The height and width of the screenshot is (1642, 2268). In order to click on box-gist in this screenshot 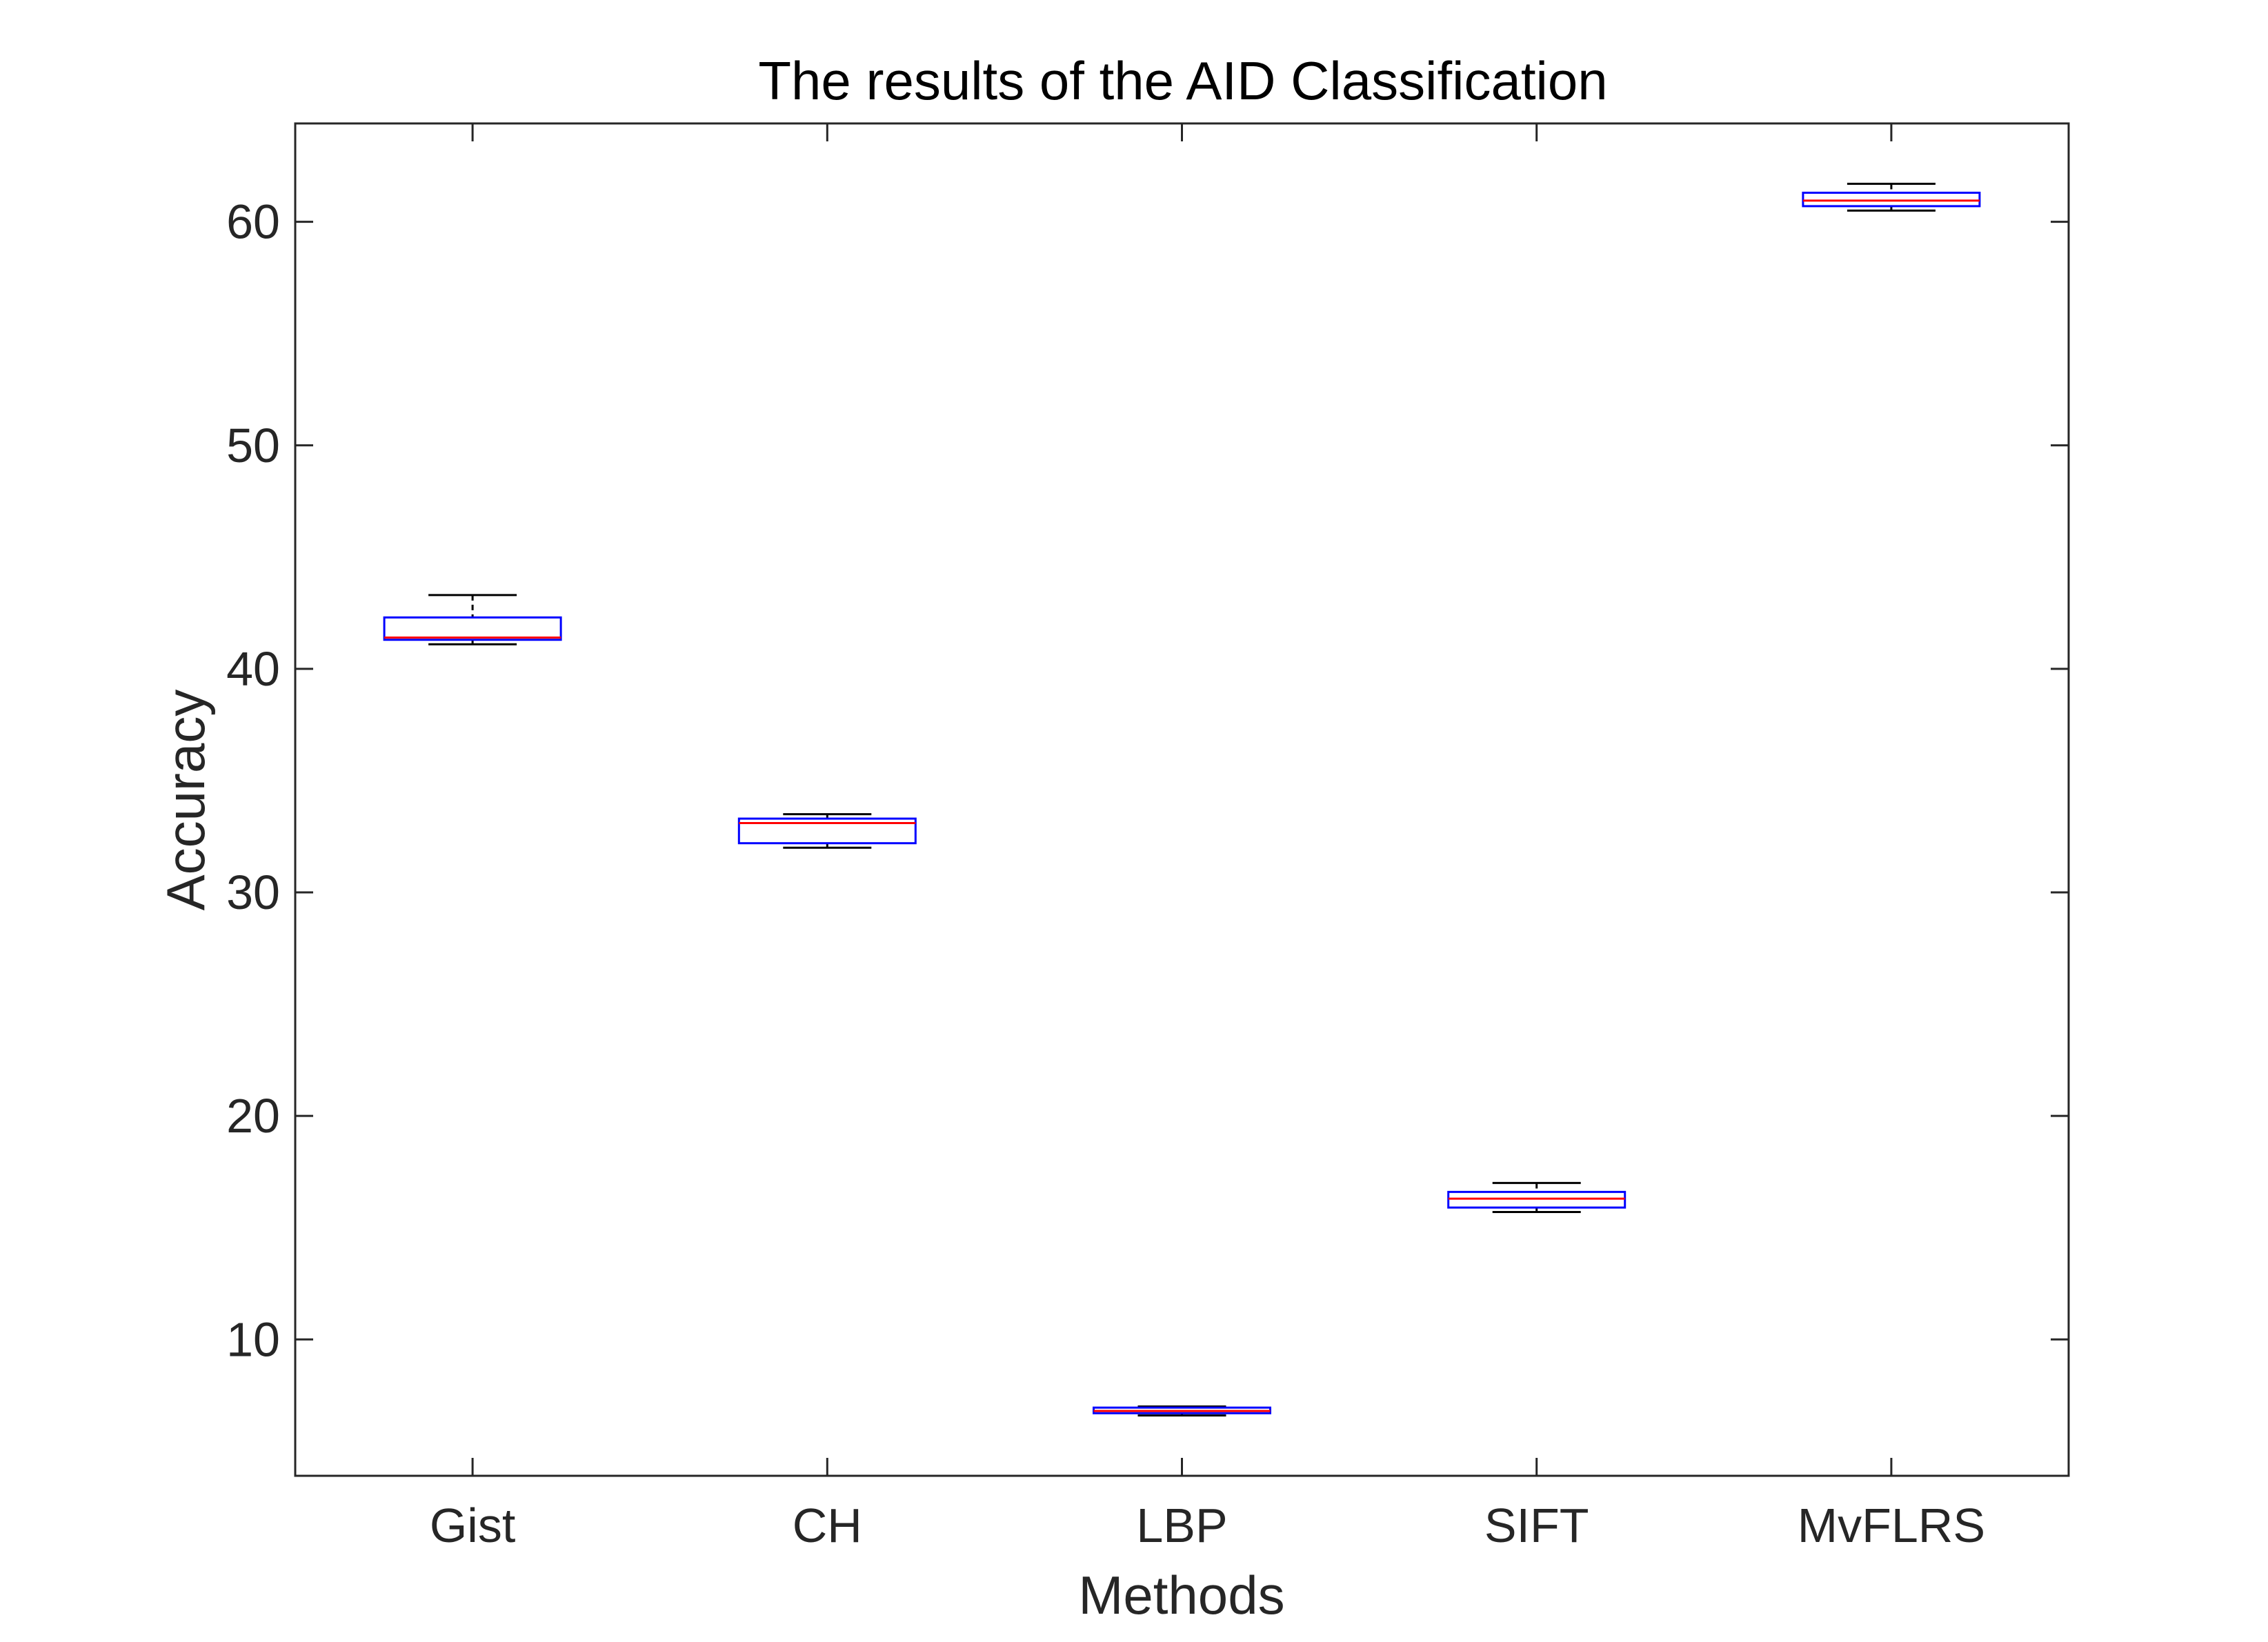, I will do `click(472, 619)`.